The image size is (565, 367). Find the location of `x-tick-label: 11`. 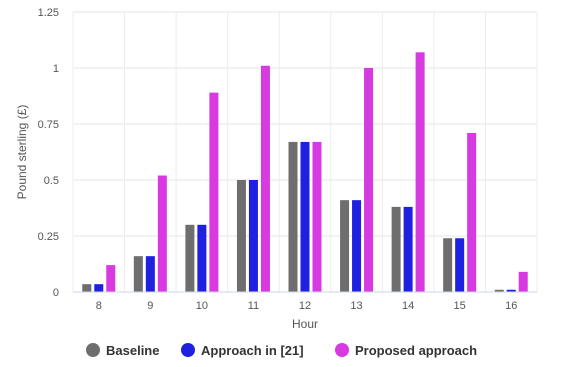

x-tick-label: 11 is located at coordinates (253, 306).